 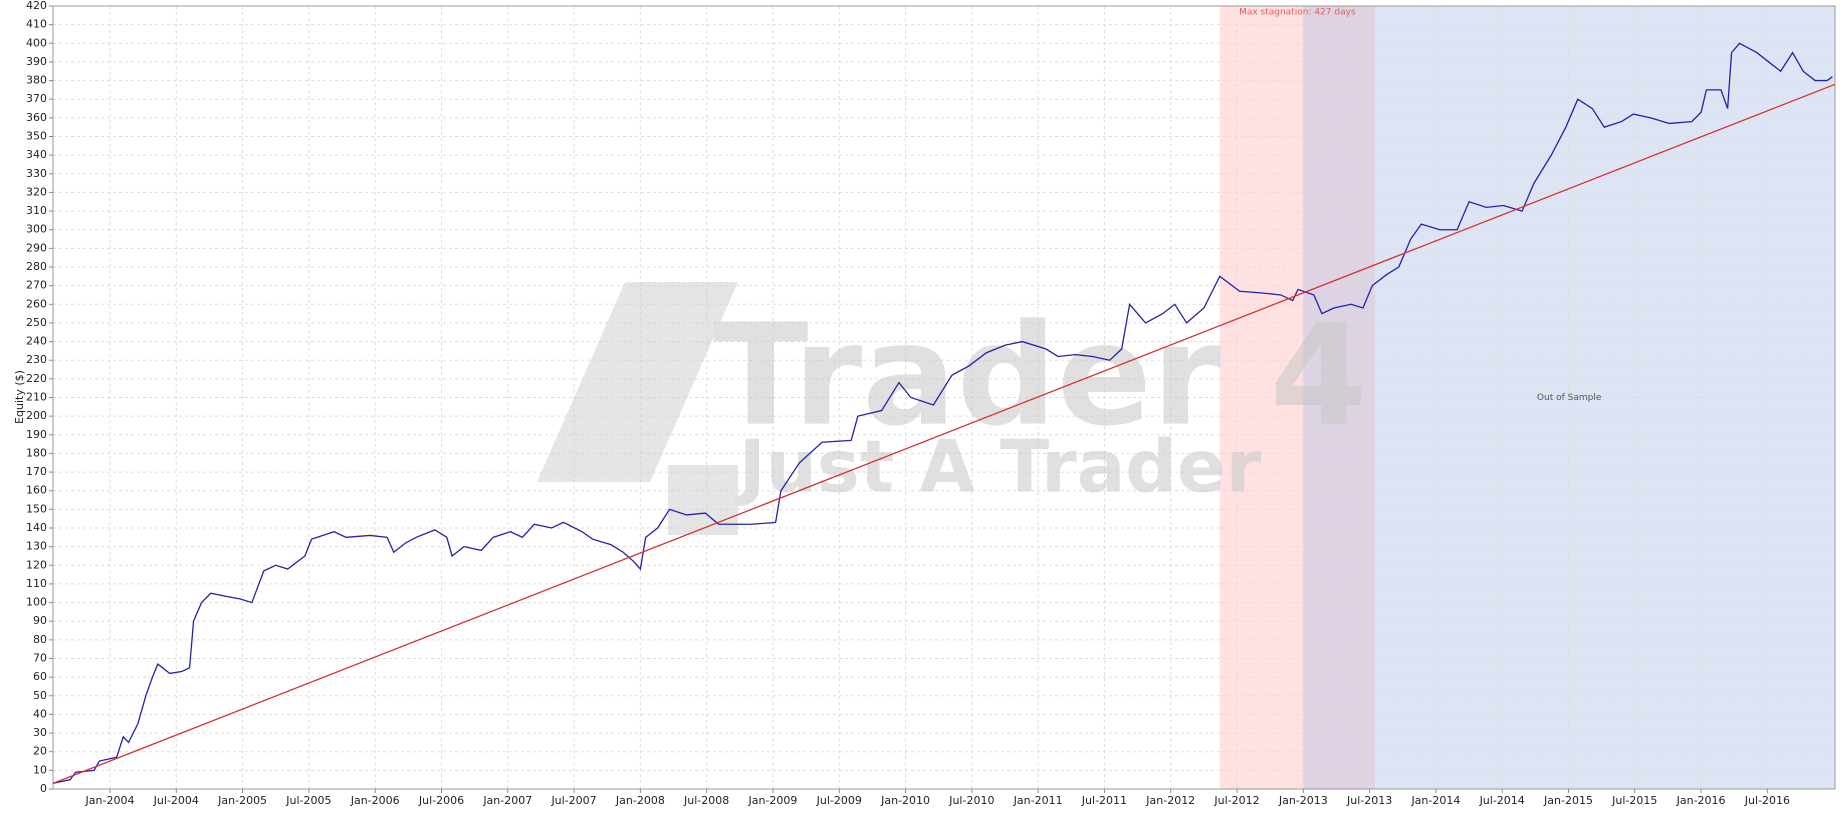 I want to click on region-label: Max stagnation: 427 days, so click(x=1297, y=13).